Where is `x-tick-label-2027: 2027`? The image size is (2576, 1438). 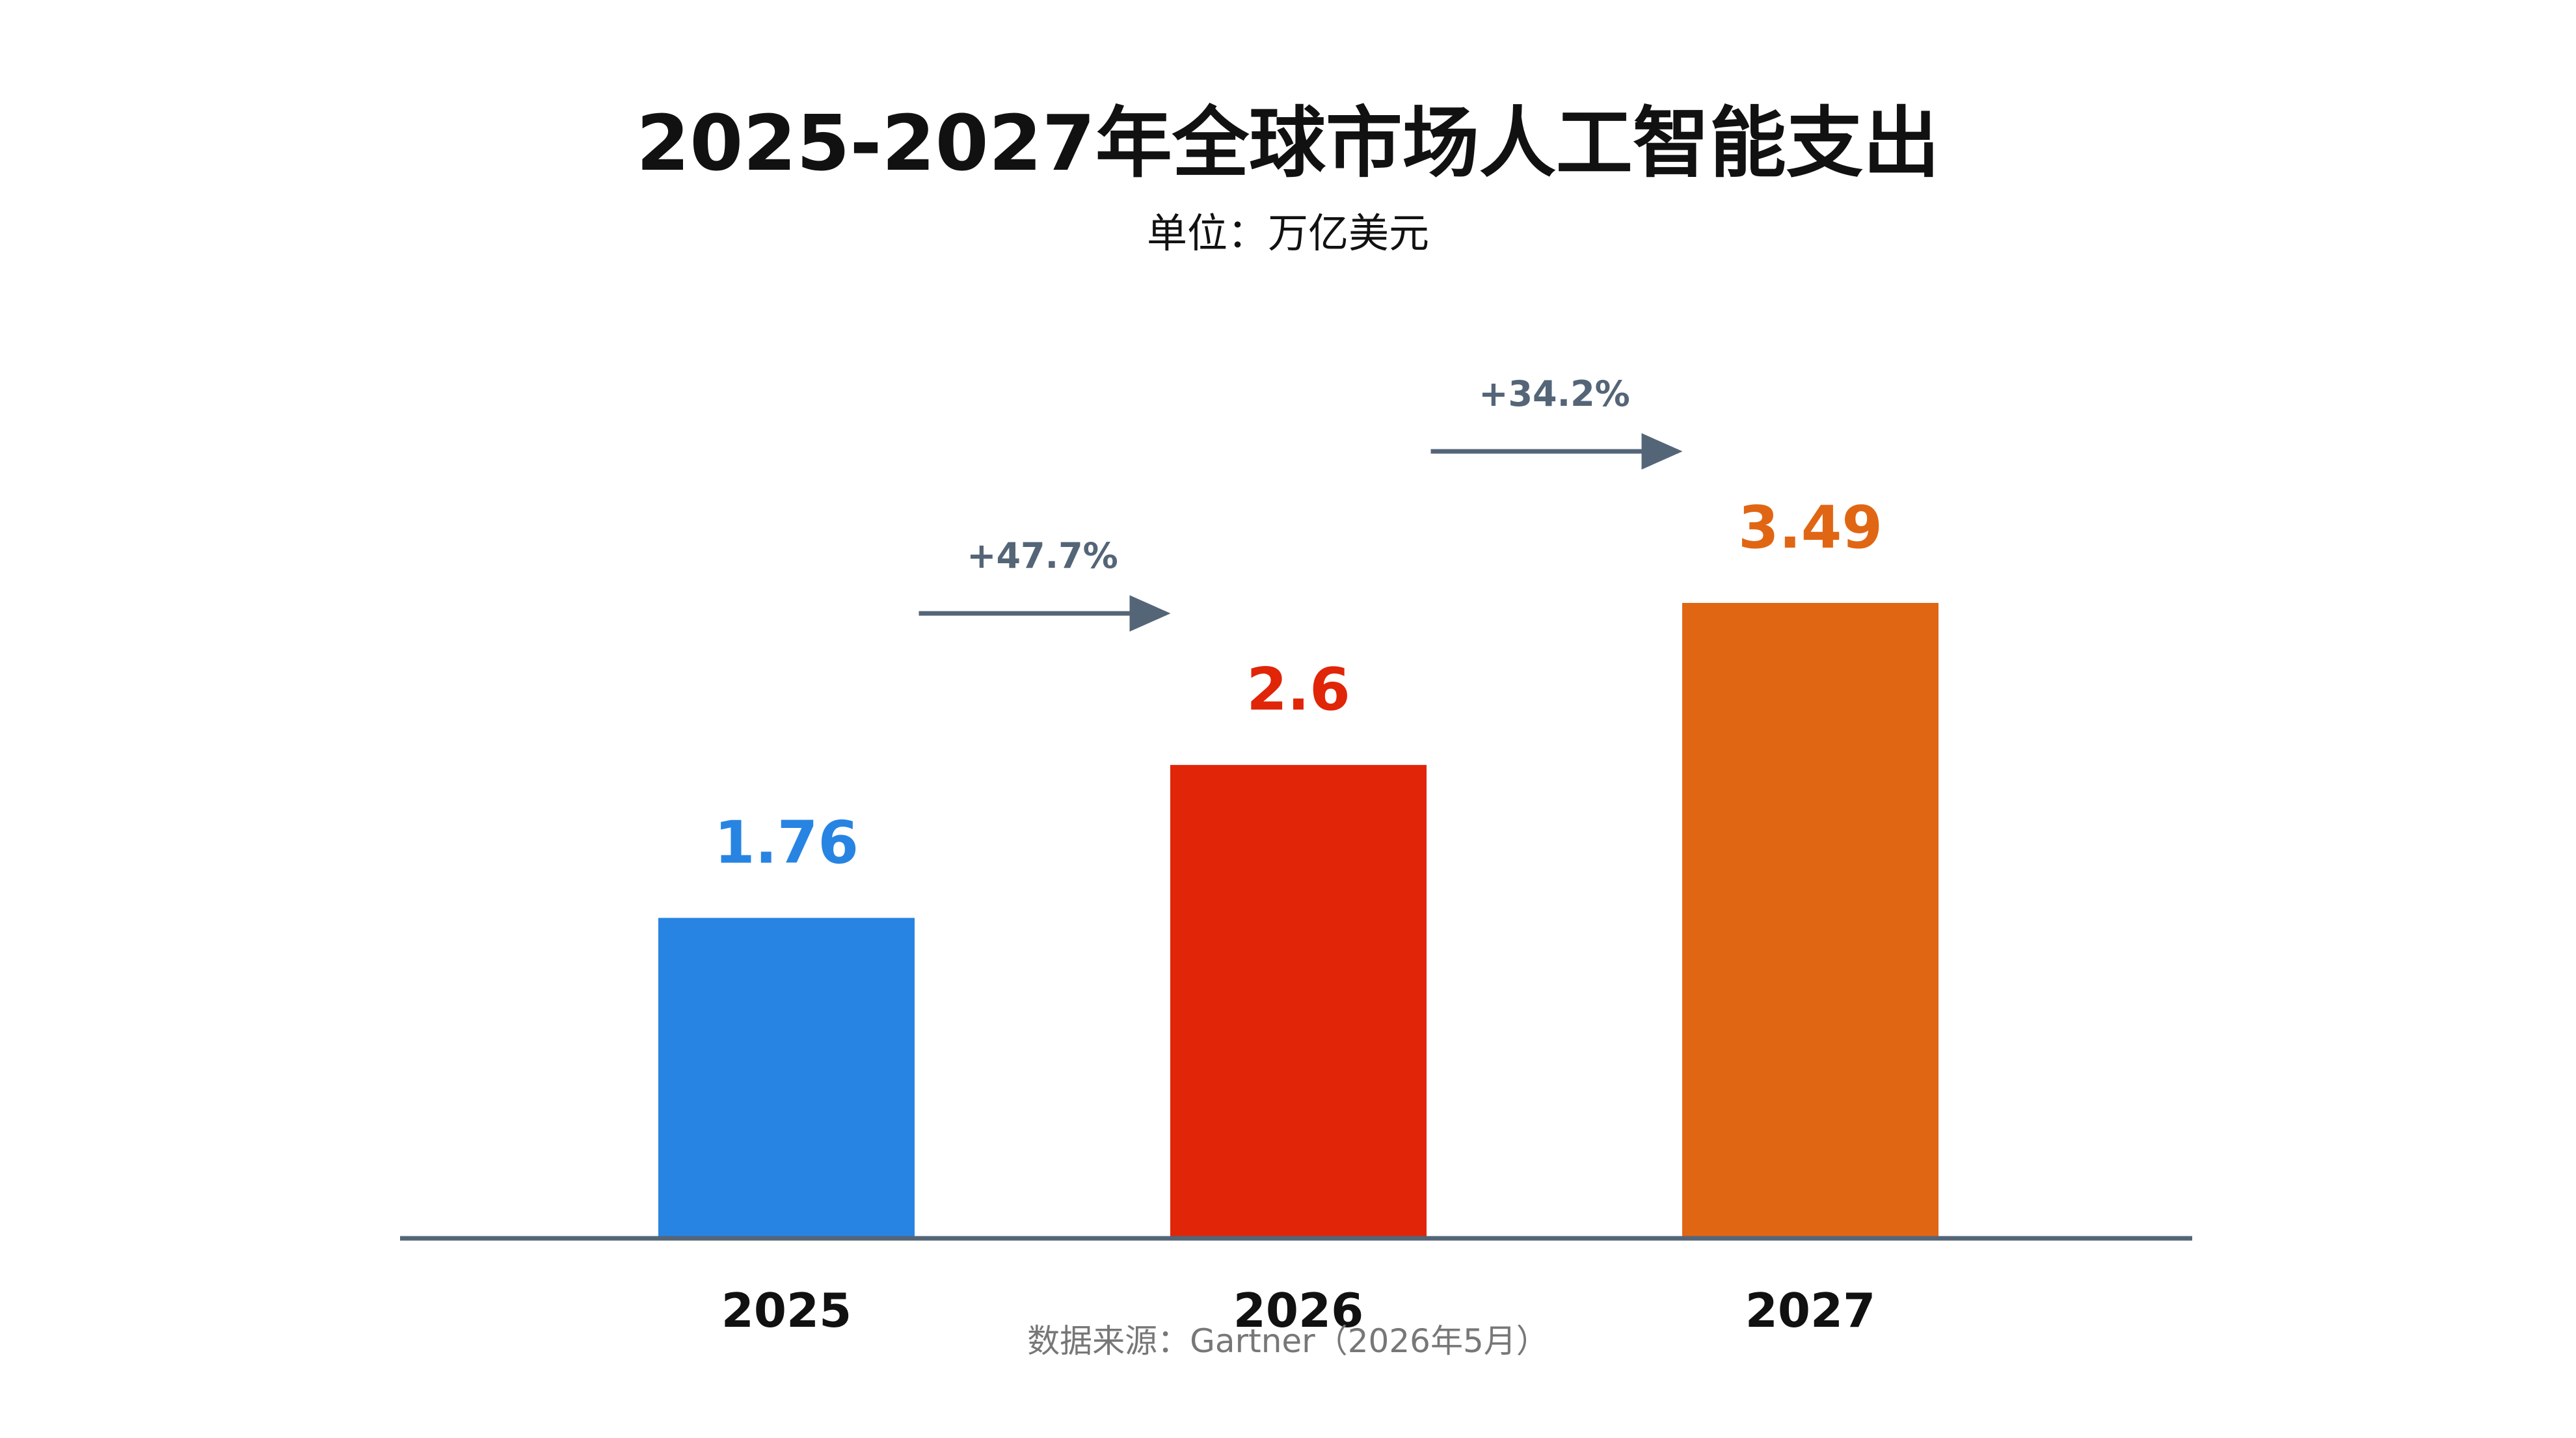 x-tick-label-2027: 2027 is located at coordinates (1810, 1310).